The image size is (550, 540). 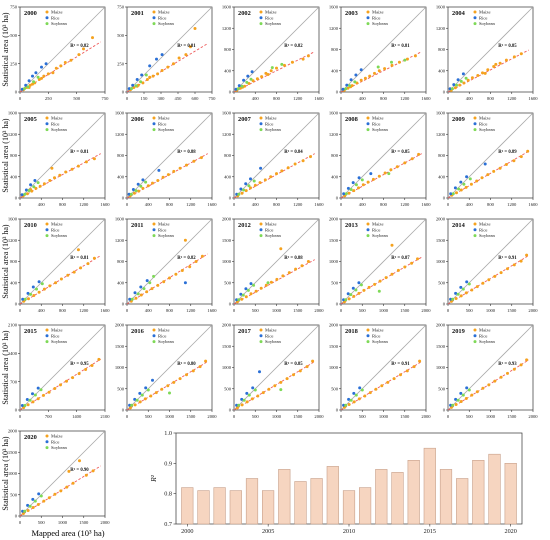 What do you see at coordinates (30, 13) in the screenshot?
I see `panel-year: 2000` at bounding box center [30, 13].